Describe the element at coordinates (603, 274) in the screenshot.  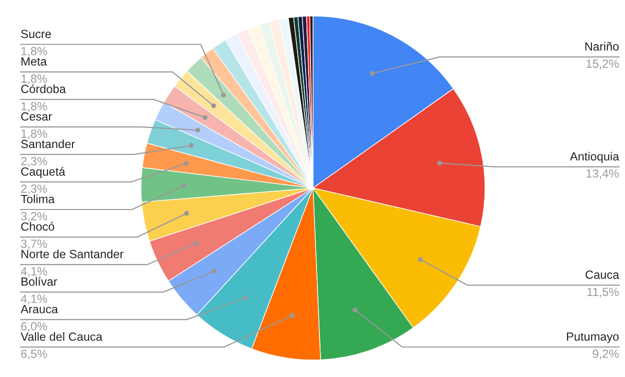
I see `slice-label: Cauca` at that location.